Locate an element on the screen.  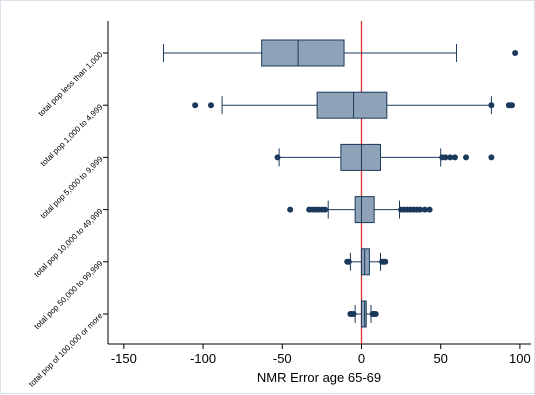
x-tick-label: -150 is located at coordinates (124, 358).